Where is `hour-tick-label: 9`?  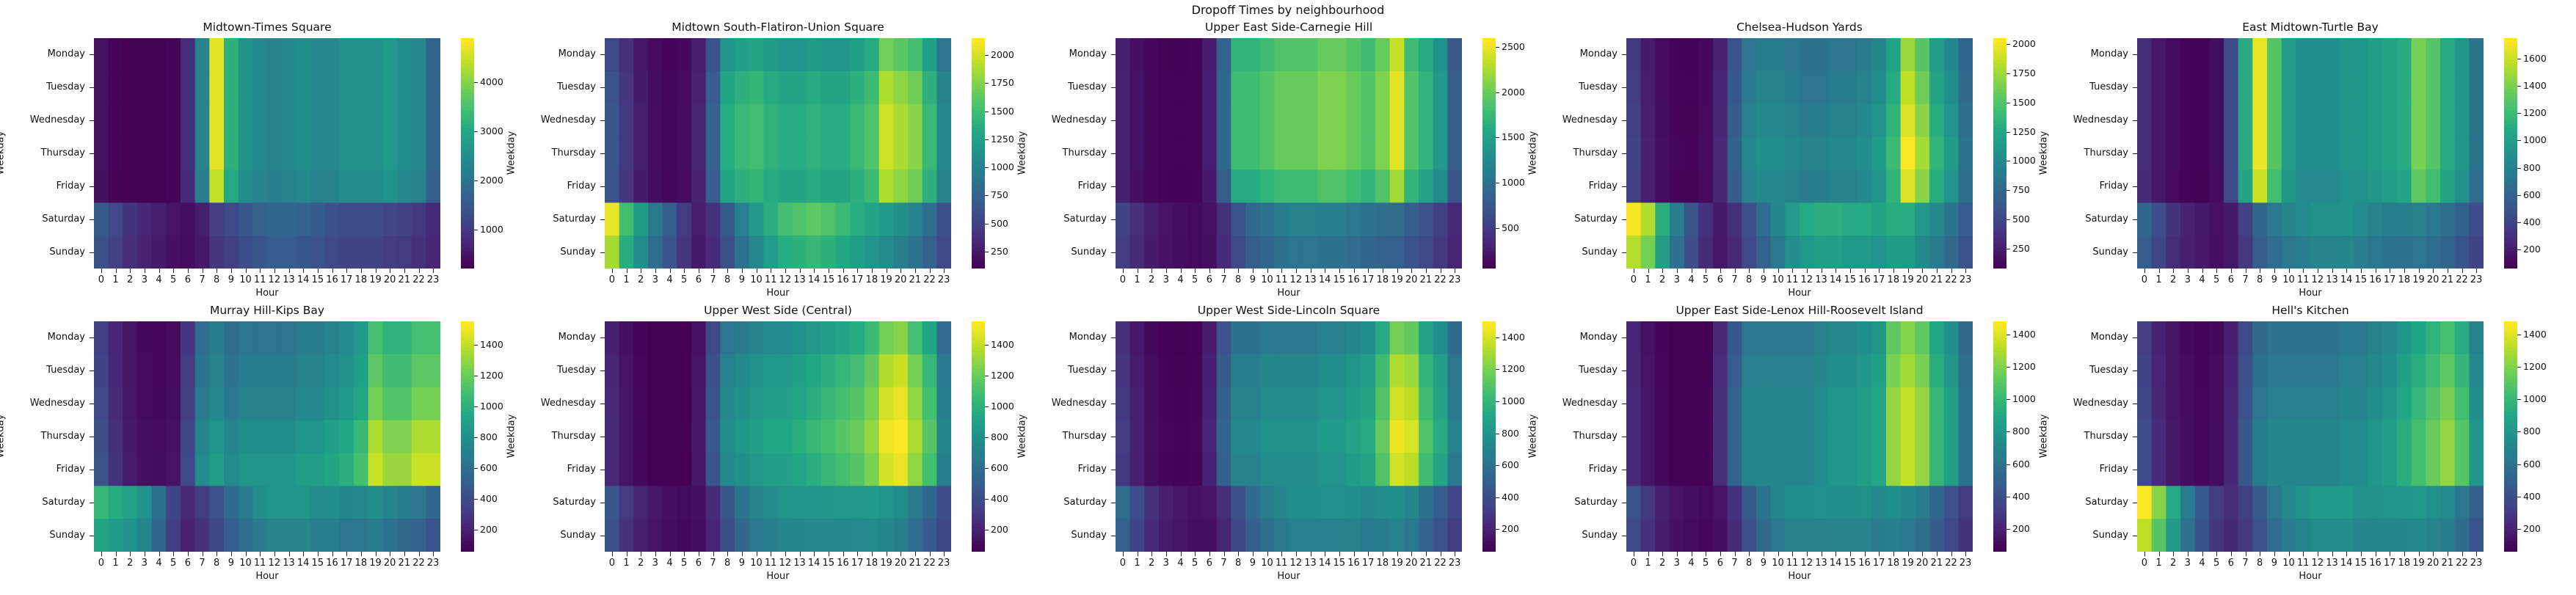 hour-tick-label: 9 is located at coordinates (1763, 563).